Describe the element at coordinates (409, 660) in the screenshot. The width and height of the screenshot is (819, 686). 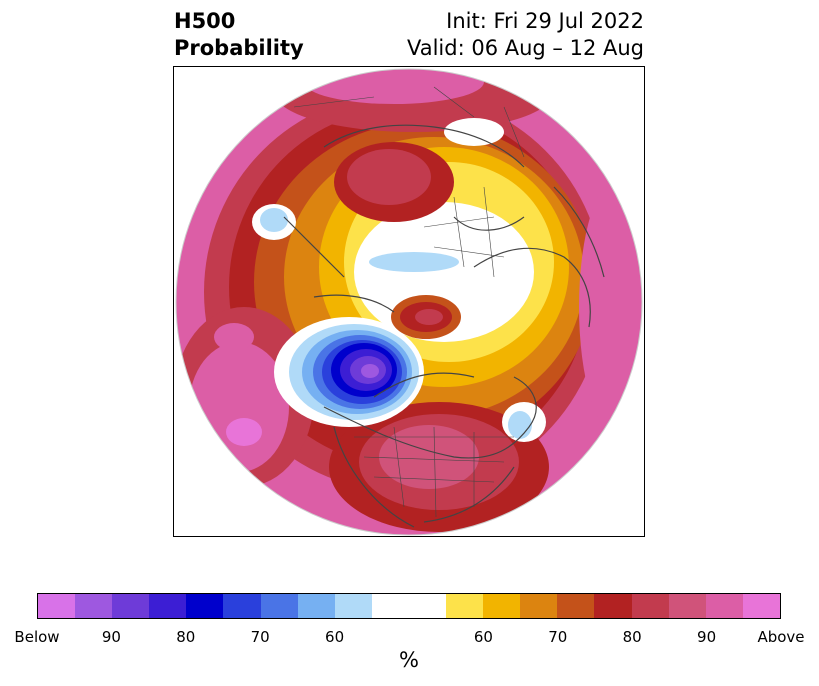
I see `colorbar-units: %` at that location.